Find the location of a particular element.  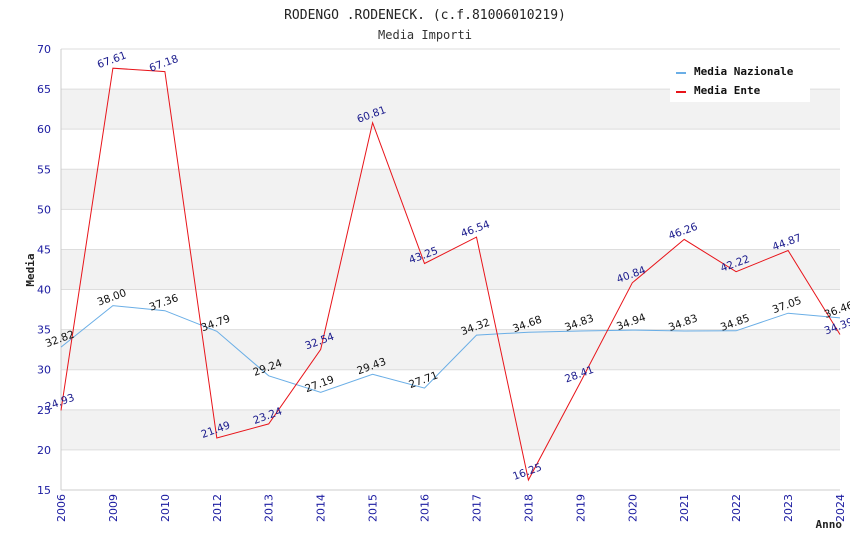

data-label-ente: 16.25 is located at coordinates (527, 472).